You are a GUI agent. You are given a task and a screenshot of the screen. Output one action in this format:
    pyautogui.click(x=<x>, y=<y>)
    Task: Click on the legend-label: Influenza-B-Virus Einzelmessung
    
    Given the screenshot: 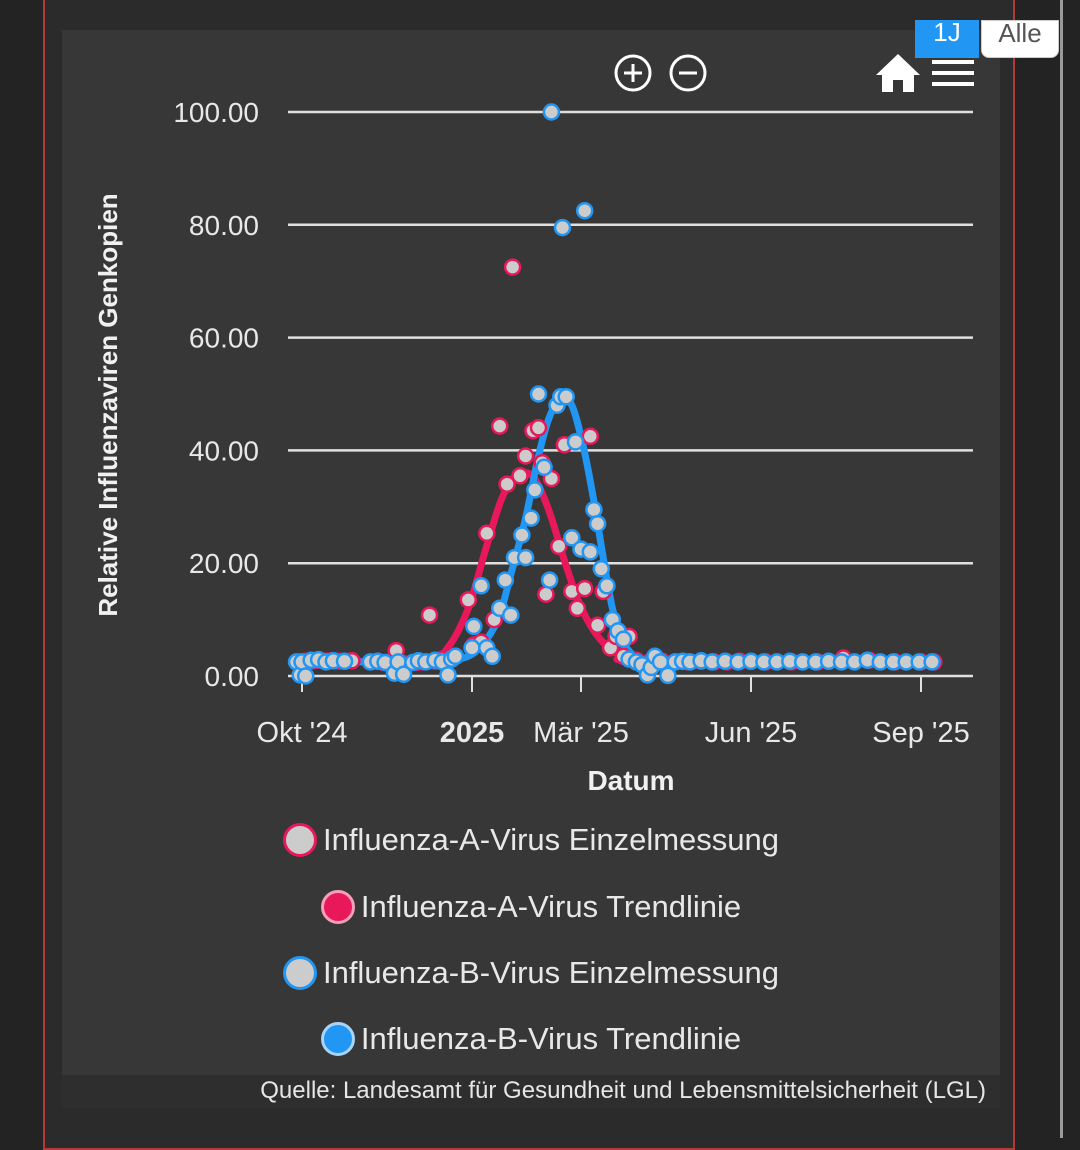 What is the action you would take?
    pyautogui.click(x=551, y=972)
    